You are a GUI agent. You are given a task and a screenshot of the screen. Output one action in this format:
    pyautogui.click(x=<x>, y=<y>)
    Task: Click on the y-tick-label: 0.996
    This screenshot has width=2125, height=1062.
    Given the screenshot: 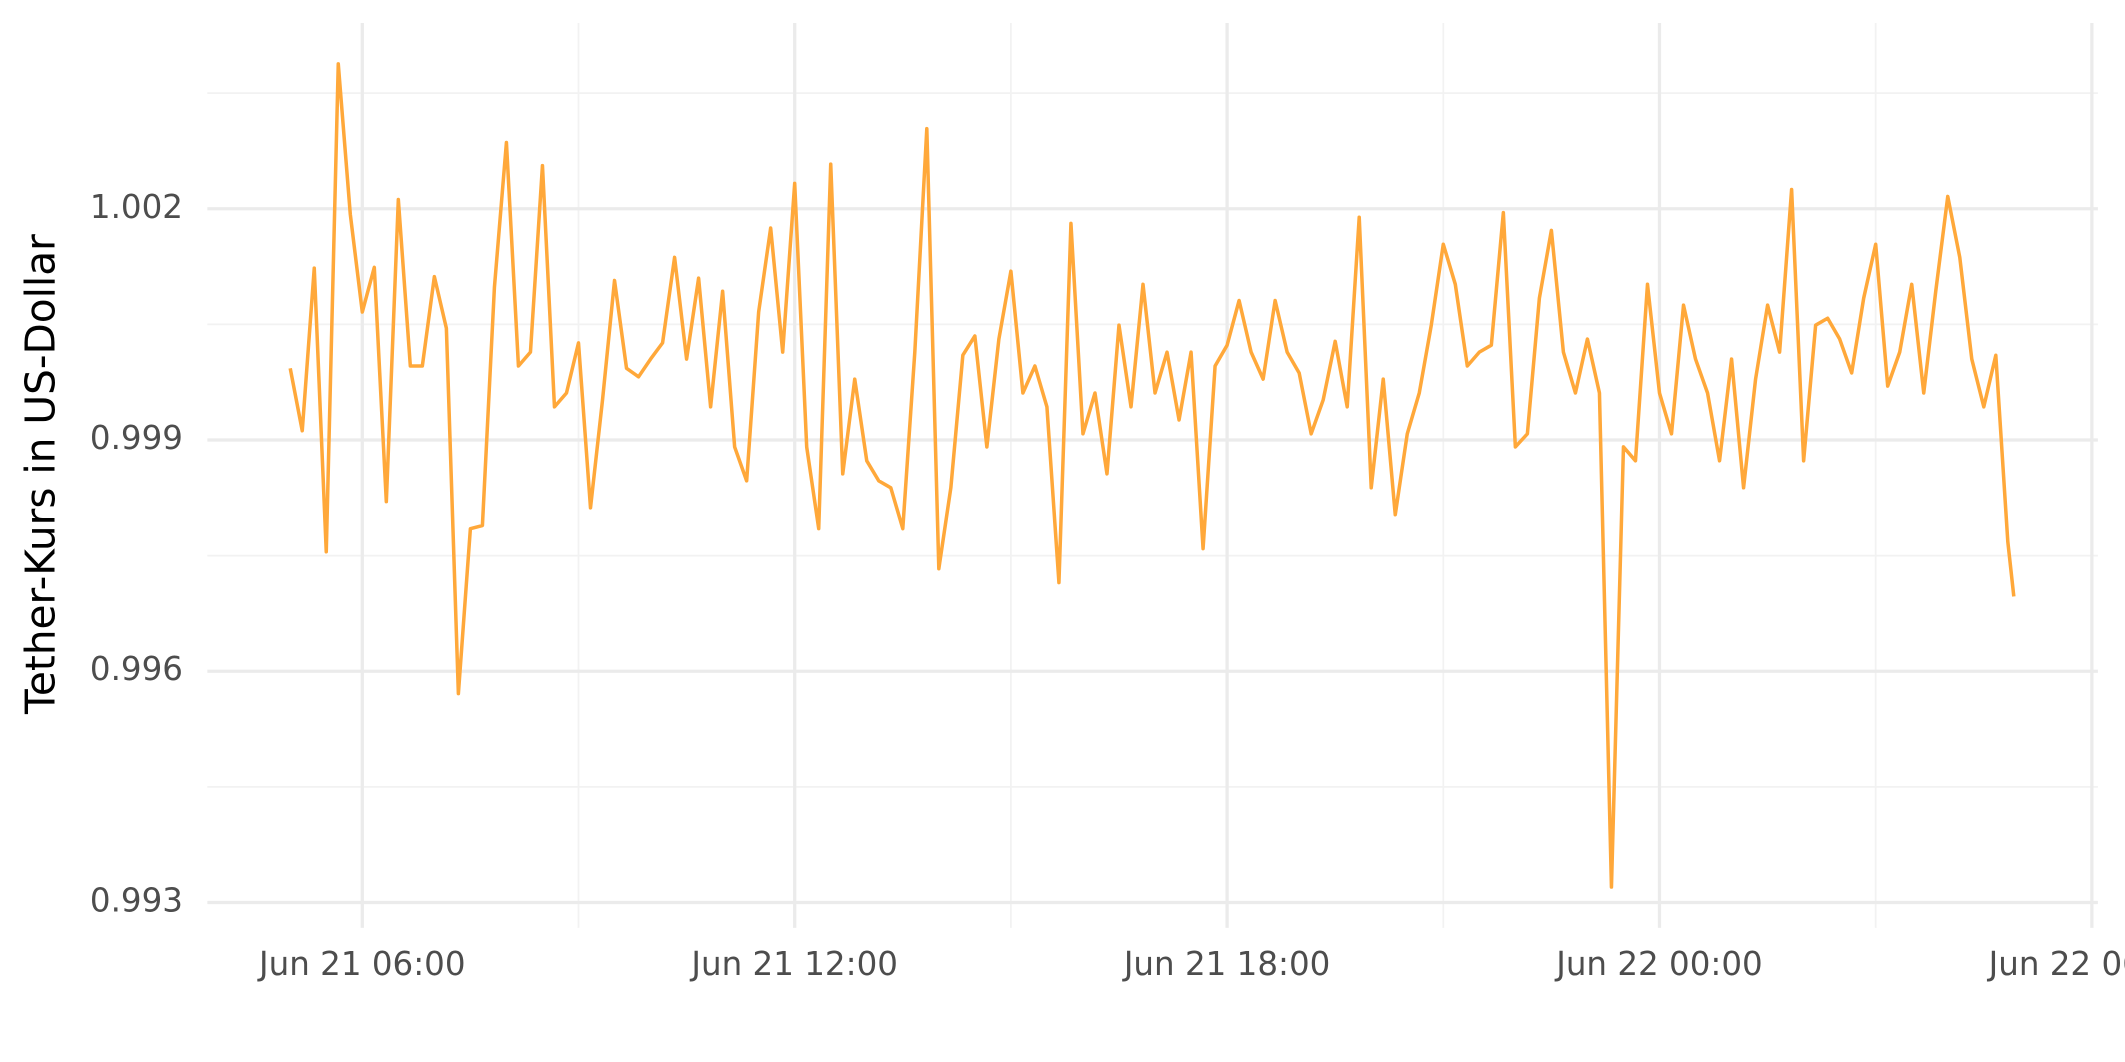 What is the action you would take?
    pyautogui.click(x=136, y=669)
    